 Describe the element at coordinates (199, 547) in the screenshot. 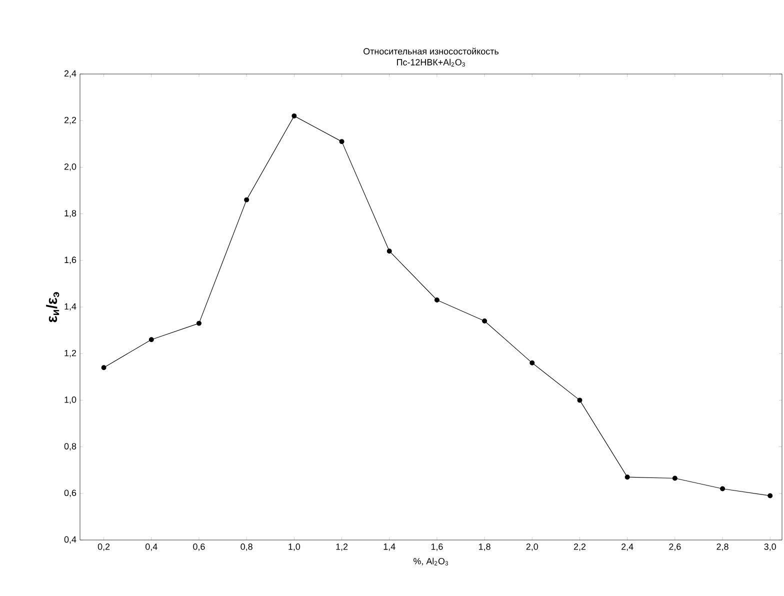

I see `x-tick-label: 0,6` at that location.